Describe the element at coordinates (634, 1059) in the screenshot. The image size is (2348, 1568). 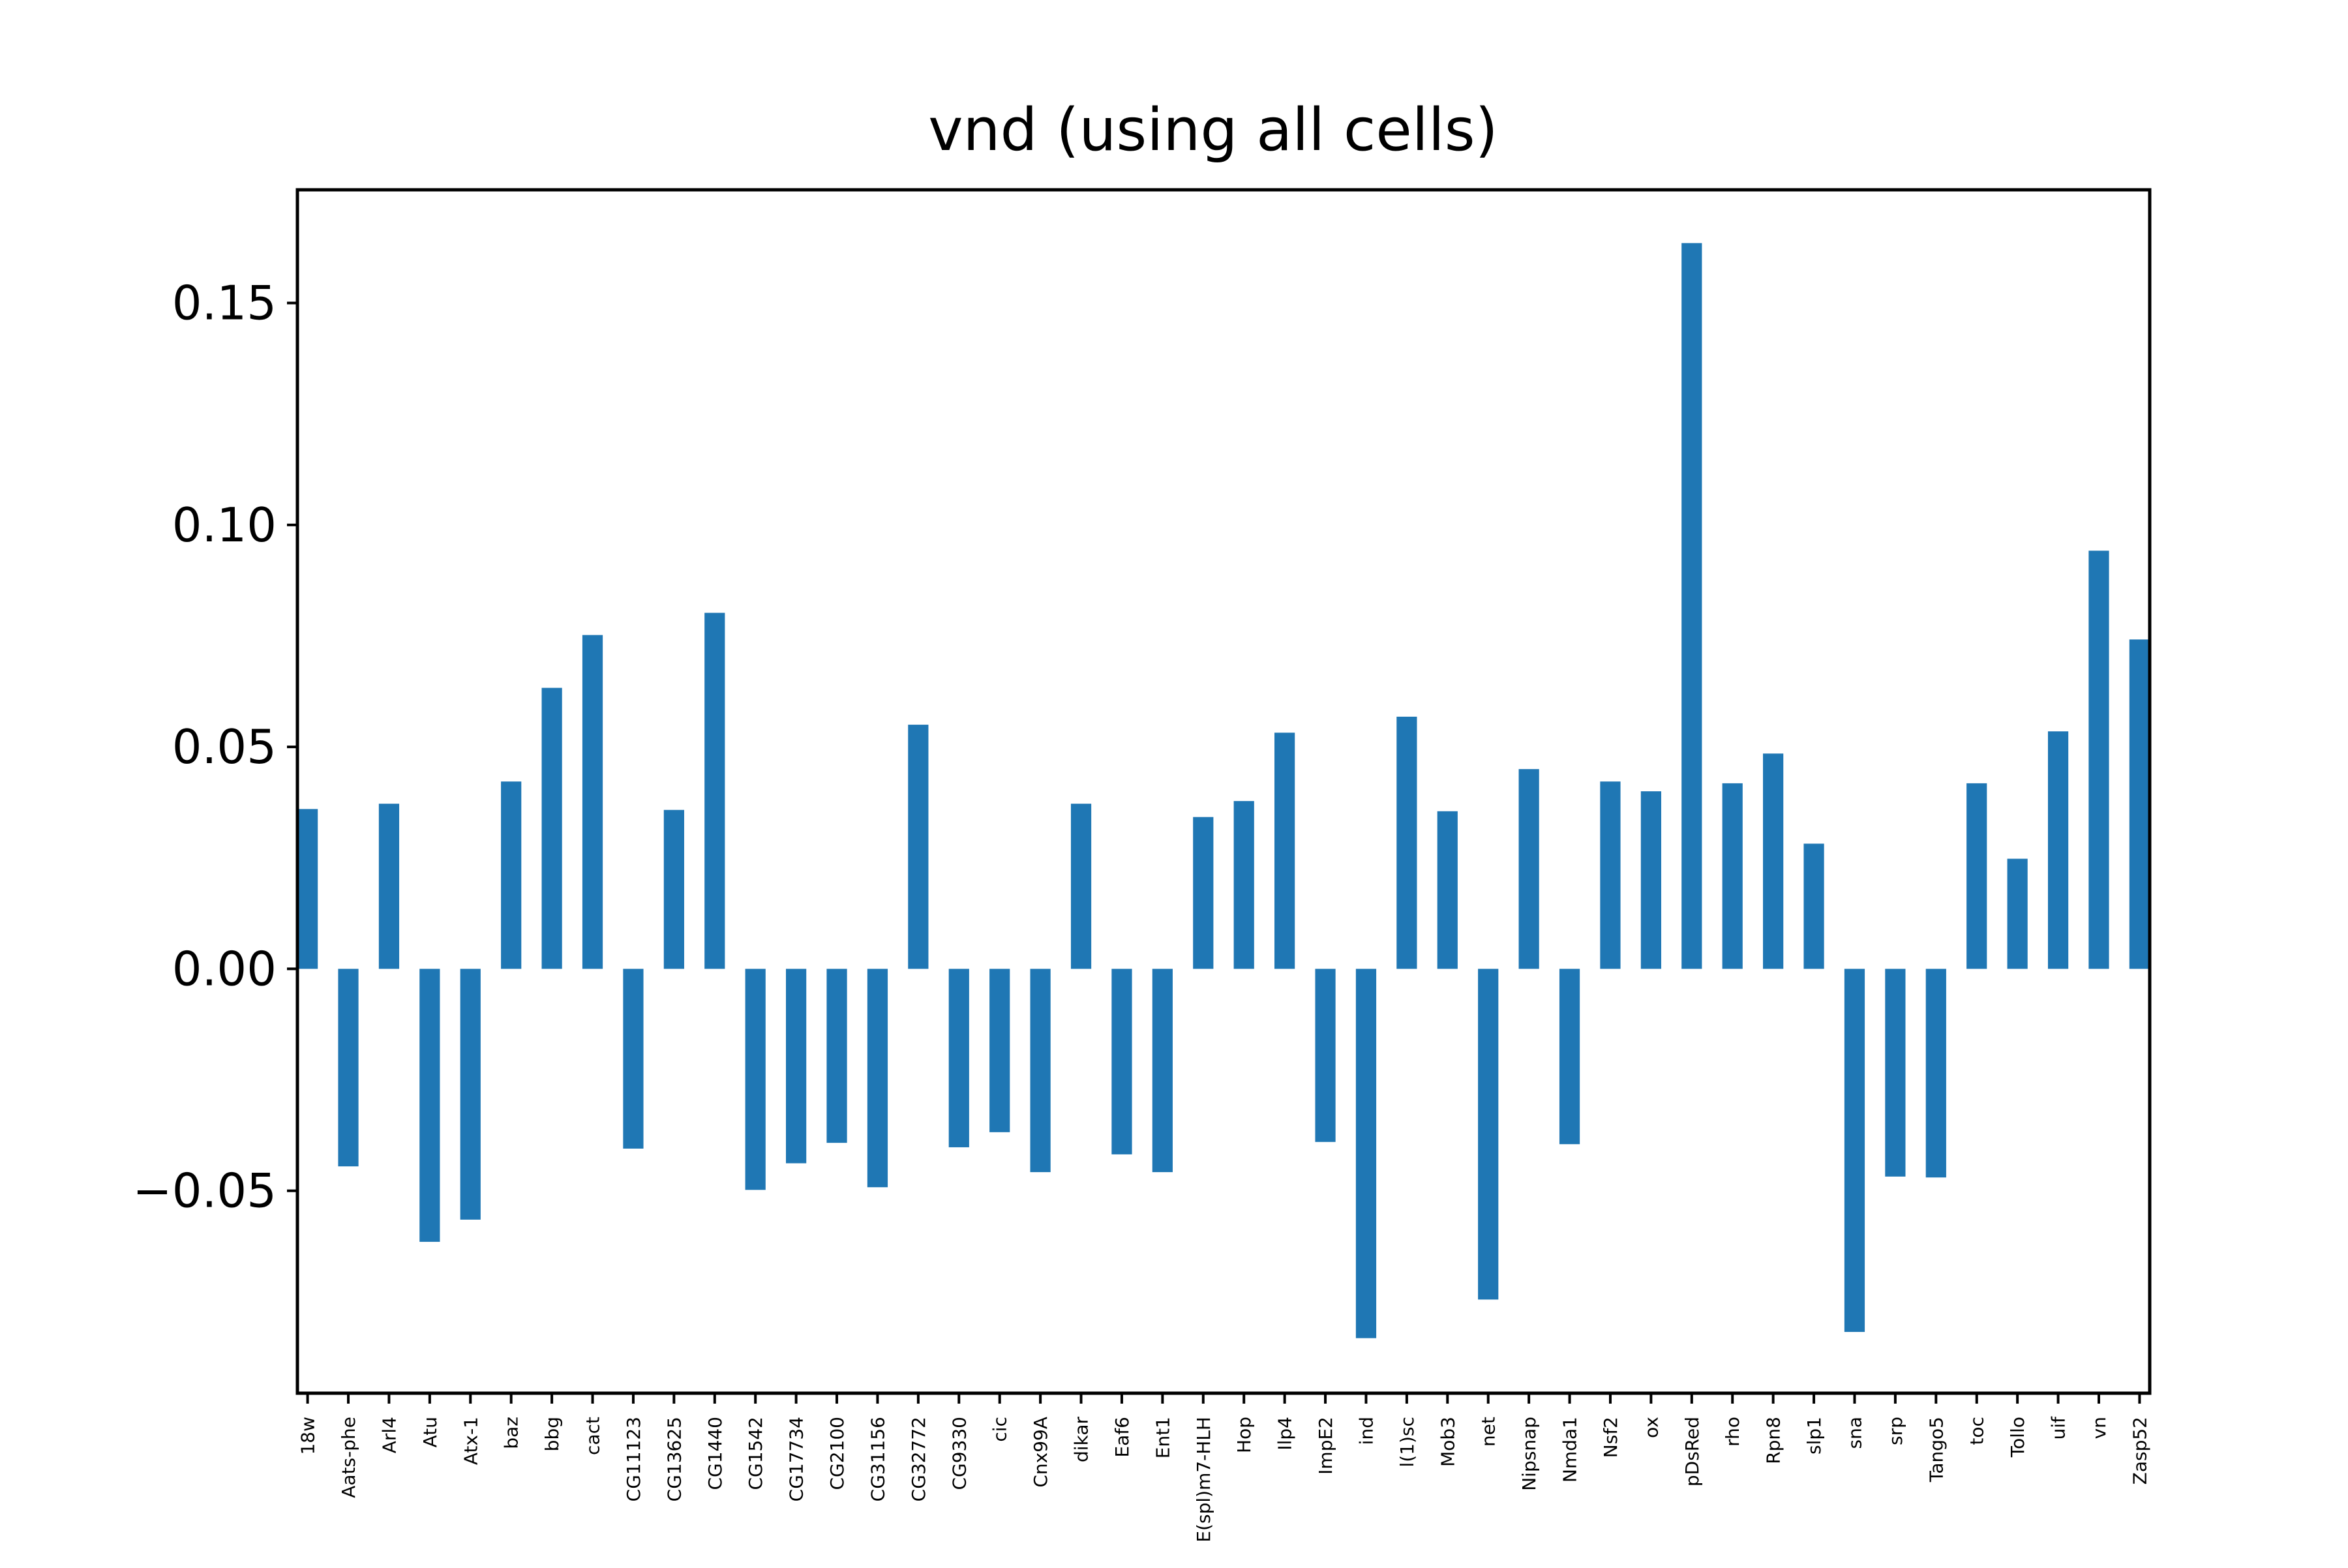
I see `bar-CG11123` at that location.